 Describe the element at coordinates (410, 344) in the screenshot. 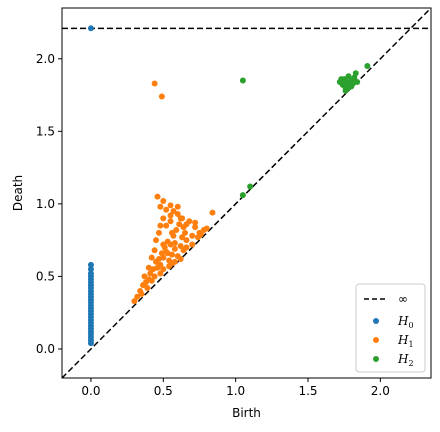

I see `legend-h1-sub: 1` at that location.